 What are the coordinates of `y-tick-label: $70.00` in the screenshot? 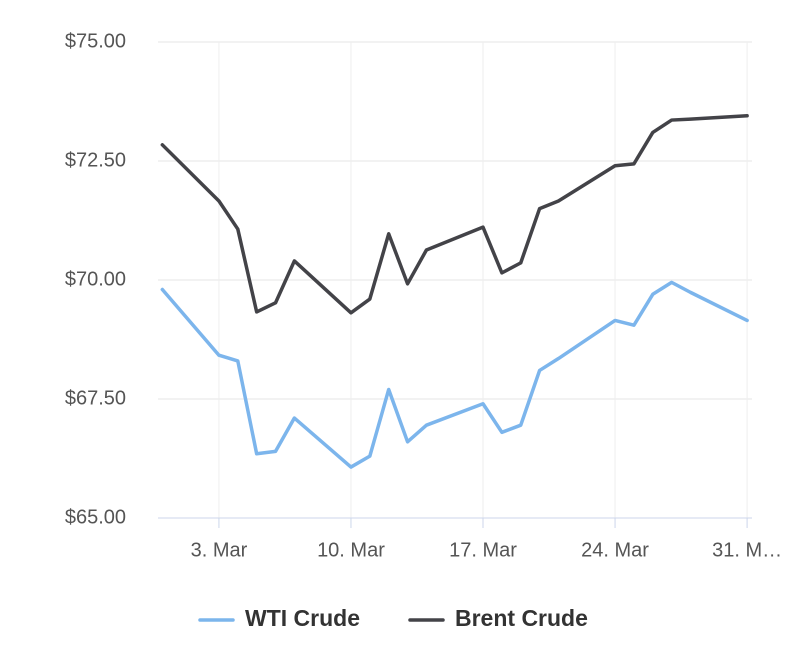 It's located at (95, 279).